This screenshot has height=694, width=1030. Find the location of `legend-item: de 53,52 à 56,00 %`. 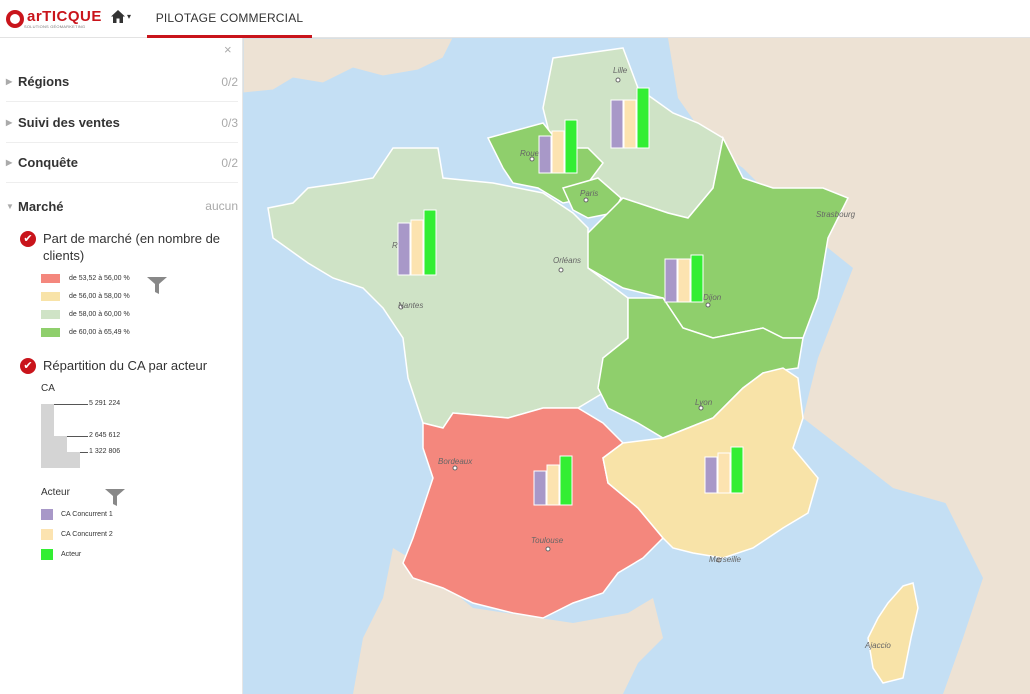

legend-item: de 53,52 à 56,00 % is located at coordinates (85, 278).